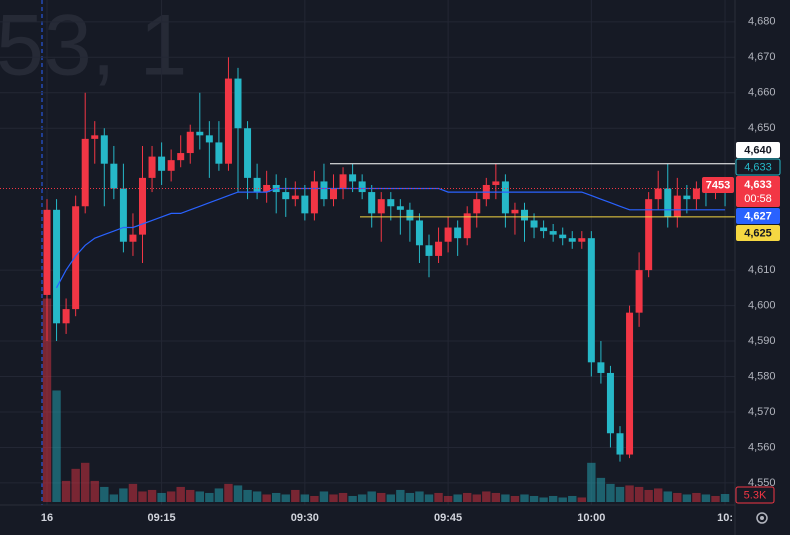 The image size is (790, 535). Describe the element at coordinates (305, 518) in the screenshot. I see `x-tick-label: 09:30` at that location.